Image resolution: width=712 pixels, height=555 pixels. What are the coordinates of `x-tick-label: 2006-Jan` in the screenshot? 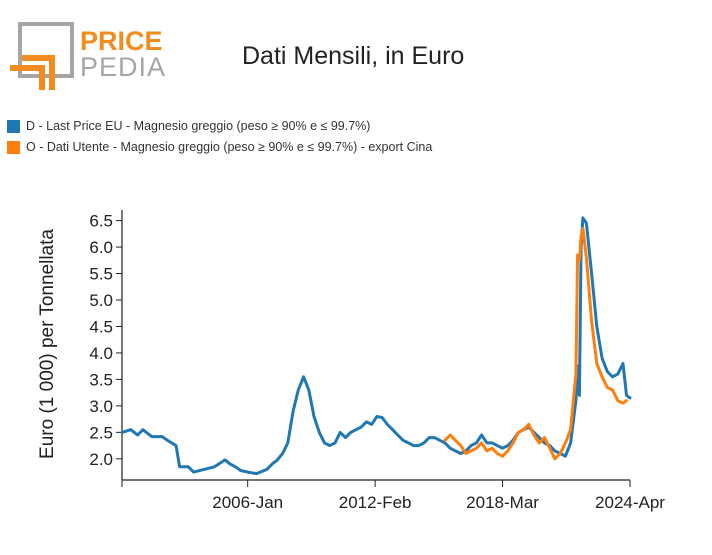 It's located at (247, 502).